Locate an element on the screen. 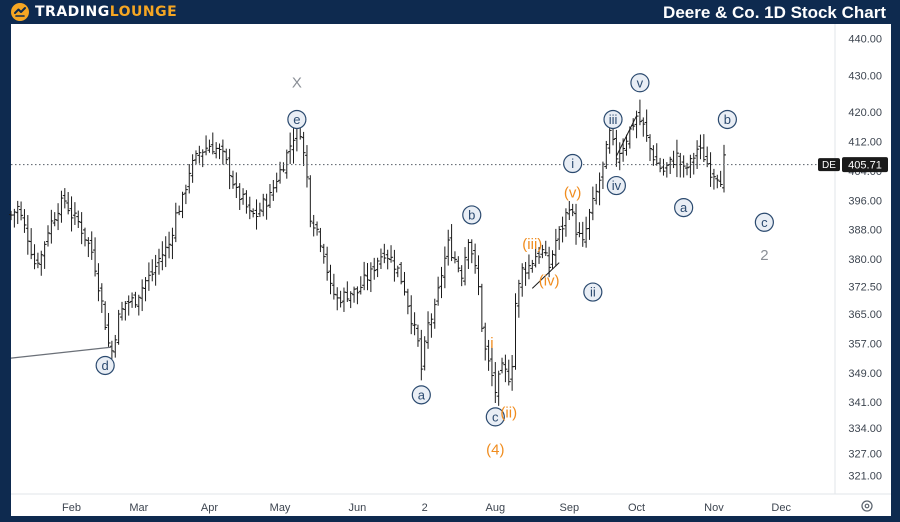 The height and width of the screenshot is (522, 900). svg-text: iii is located at coordinates (613, 119).